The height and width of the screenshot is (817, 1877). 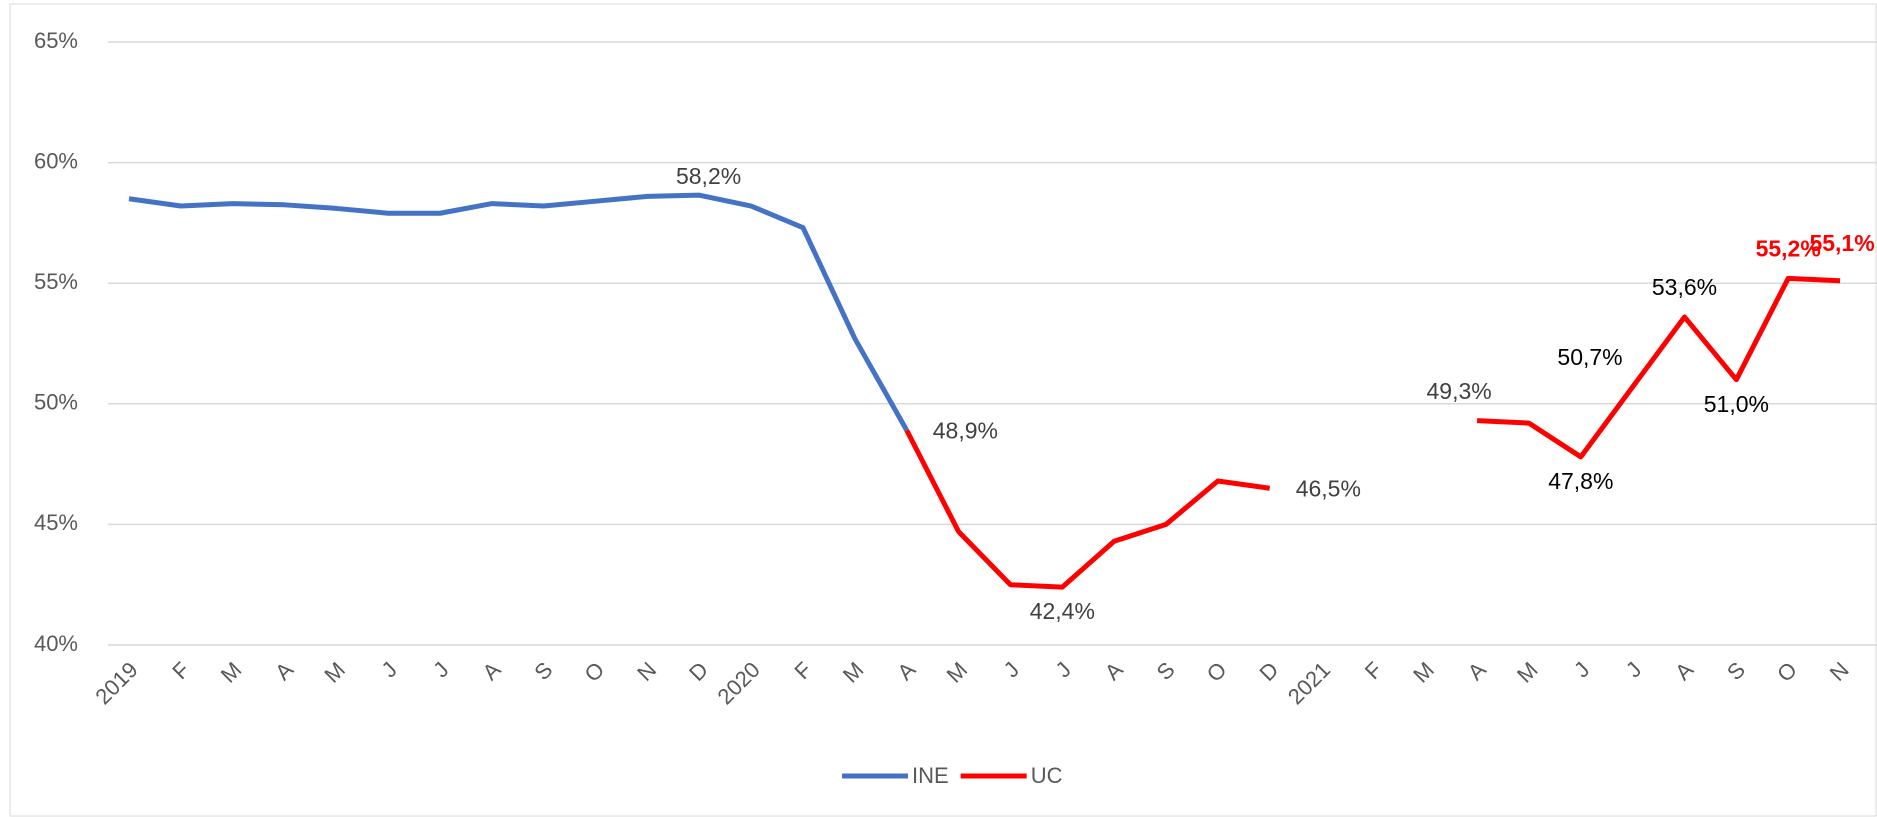 I want to click on data-label: 46,5%, so click(x=1328, y=488).